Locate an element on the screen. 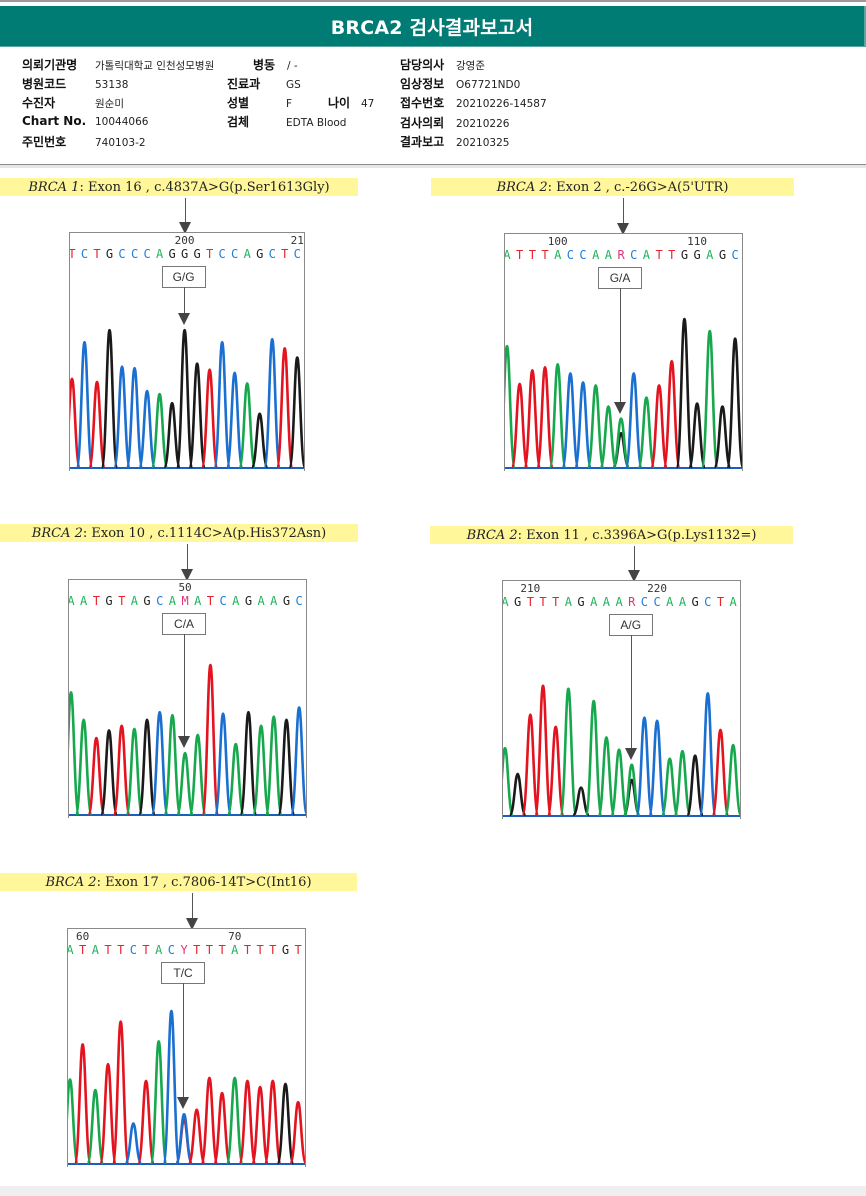  info-label-age: 나이 is located at coordinates (339, 103).